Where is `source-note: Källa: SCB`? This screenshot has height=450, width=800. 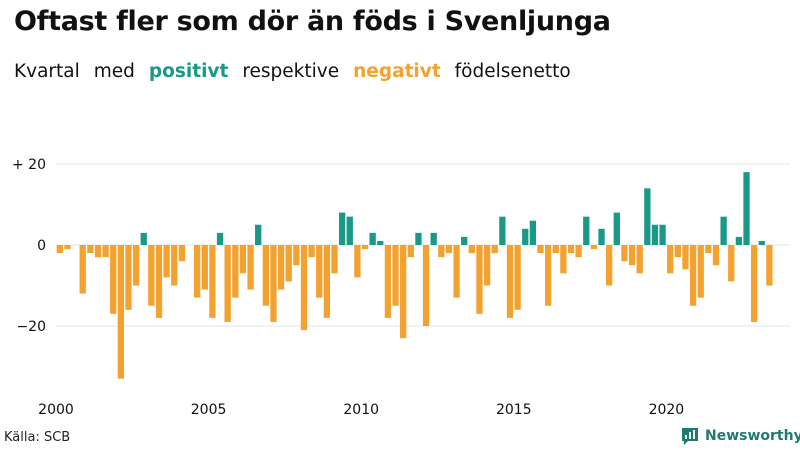
source-note: Källa: SCB is located at coordinates (37, 437).